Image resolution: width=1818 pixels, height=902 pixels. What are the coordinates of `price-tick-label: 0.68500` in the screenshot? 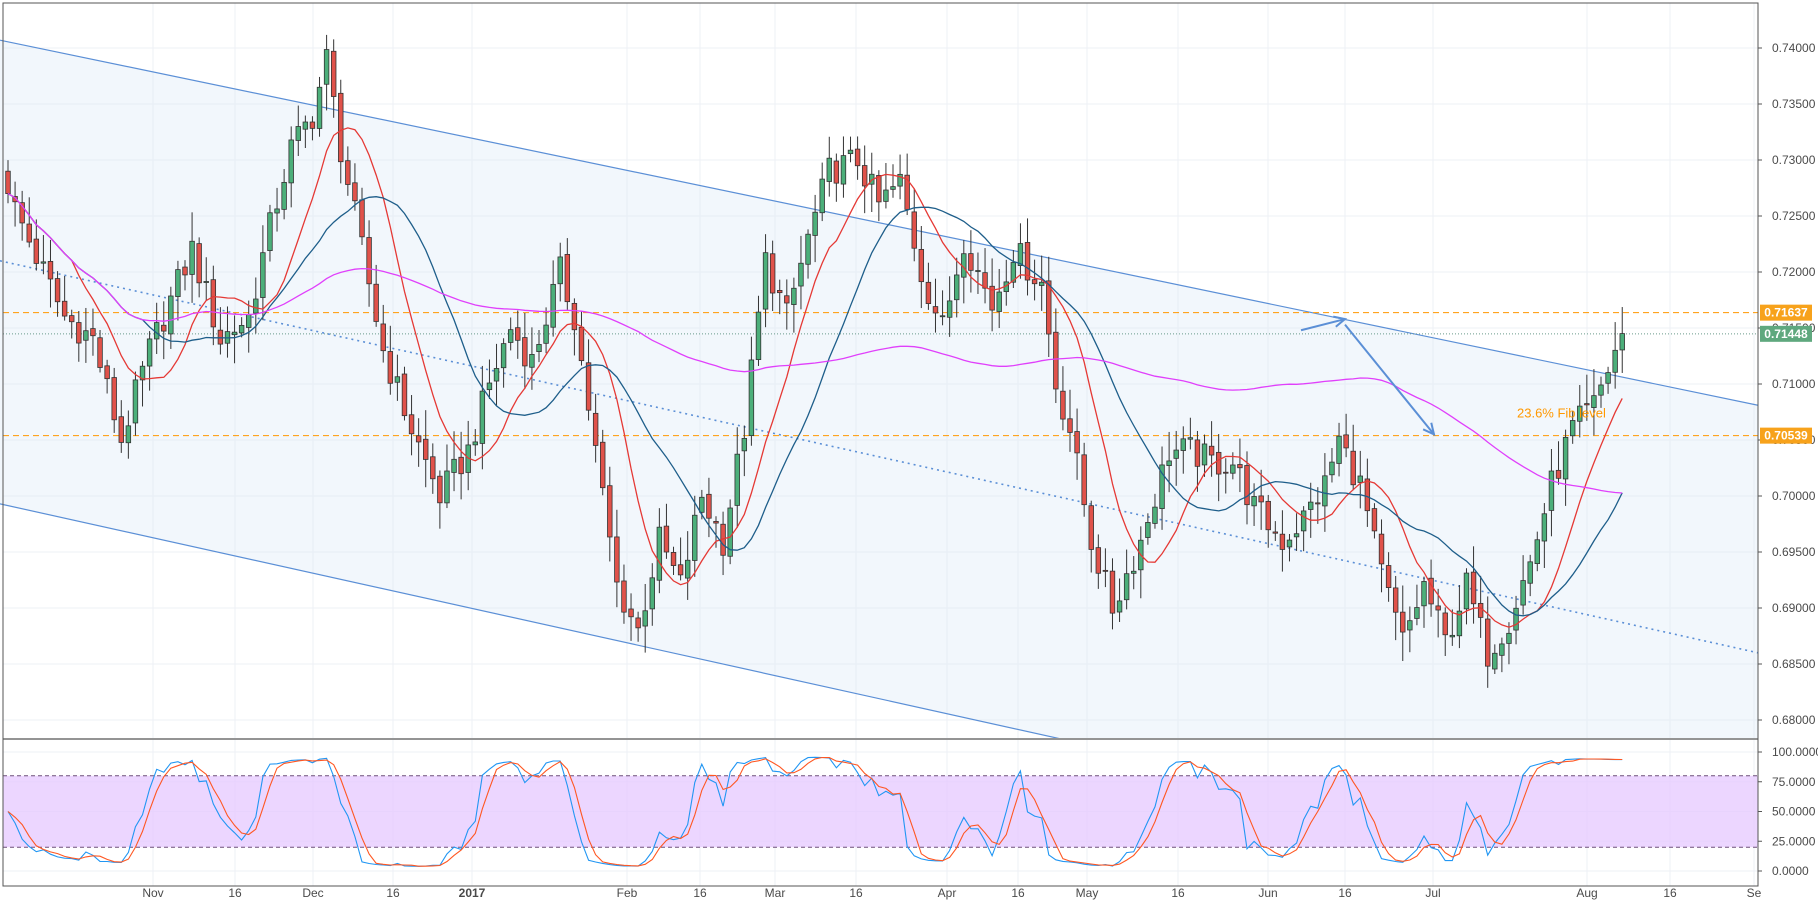 It's located at (1794, 664).